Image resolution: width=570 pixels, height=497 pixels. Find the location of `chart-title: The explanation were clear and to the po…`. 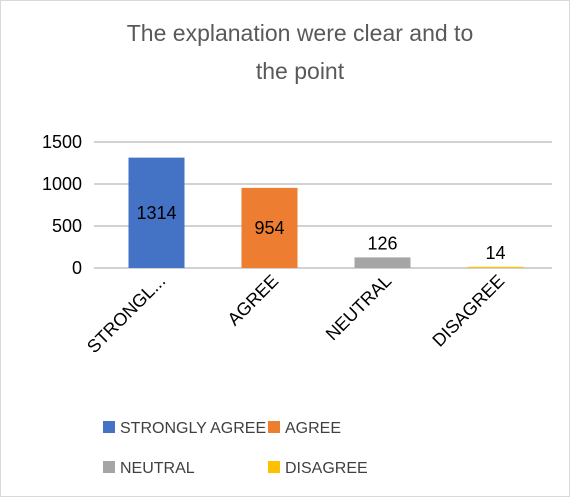

chart-title: The explanation were clear and to the po… is located at coordinates (300, 52).